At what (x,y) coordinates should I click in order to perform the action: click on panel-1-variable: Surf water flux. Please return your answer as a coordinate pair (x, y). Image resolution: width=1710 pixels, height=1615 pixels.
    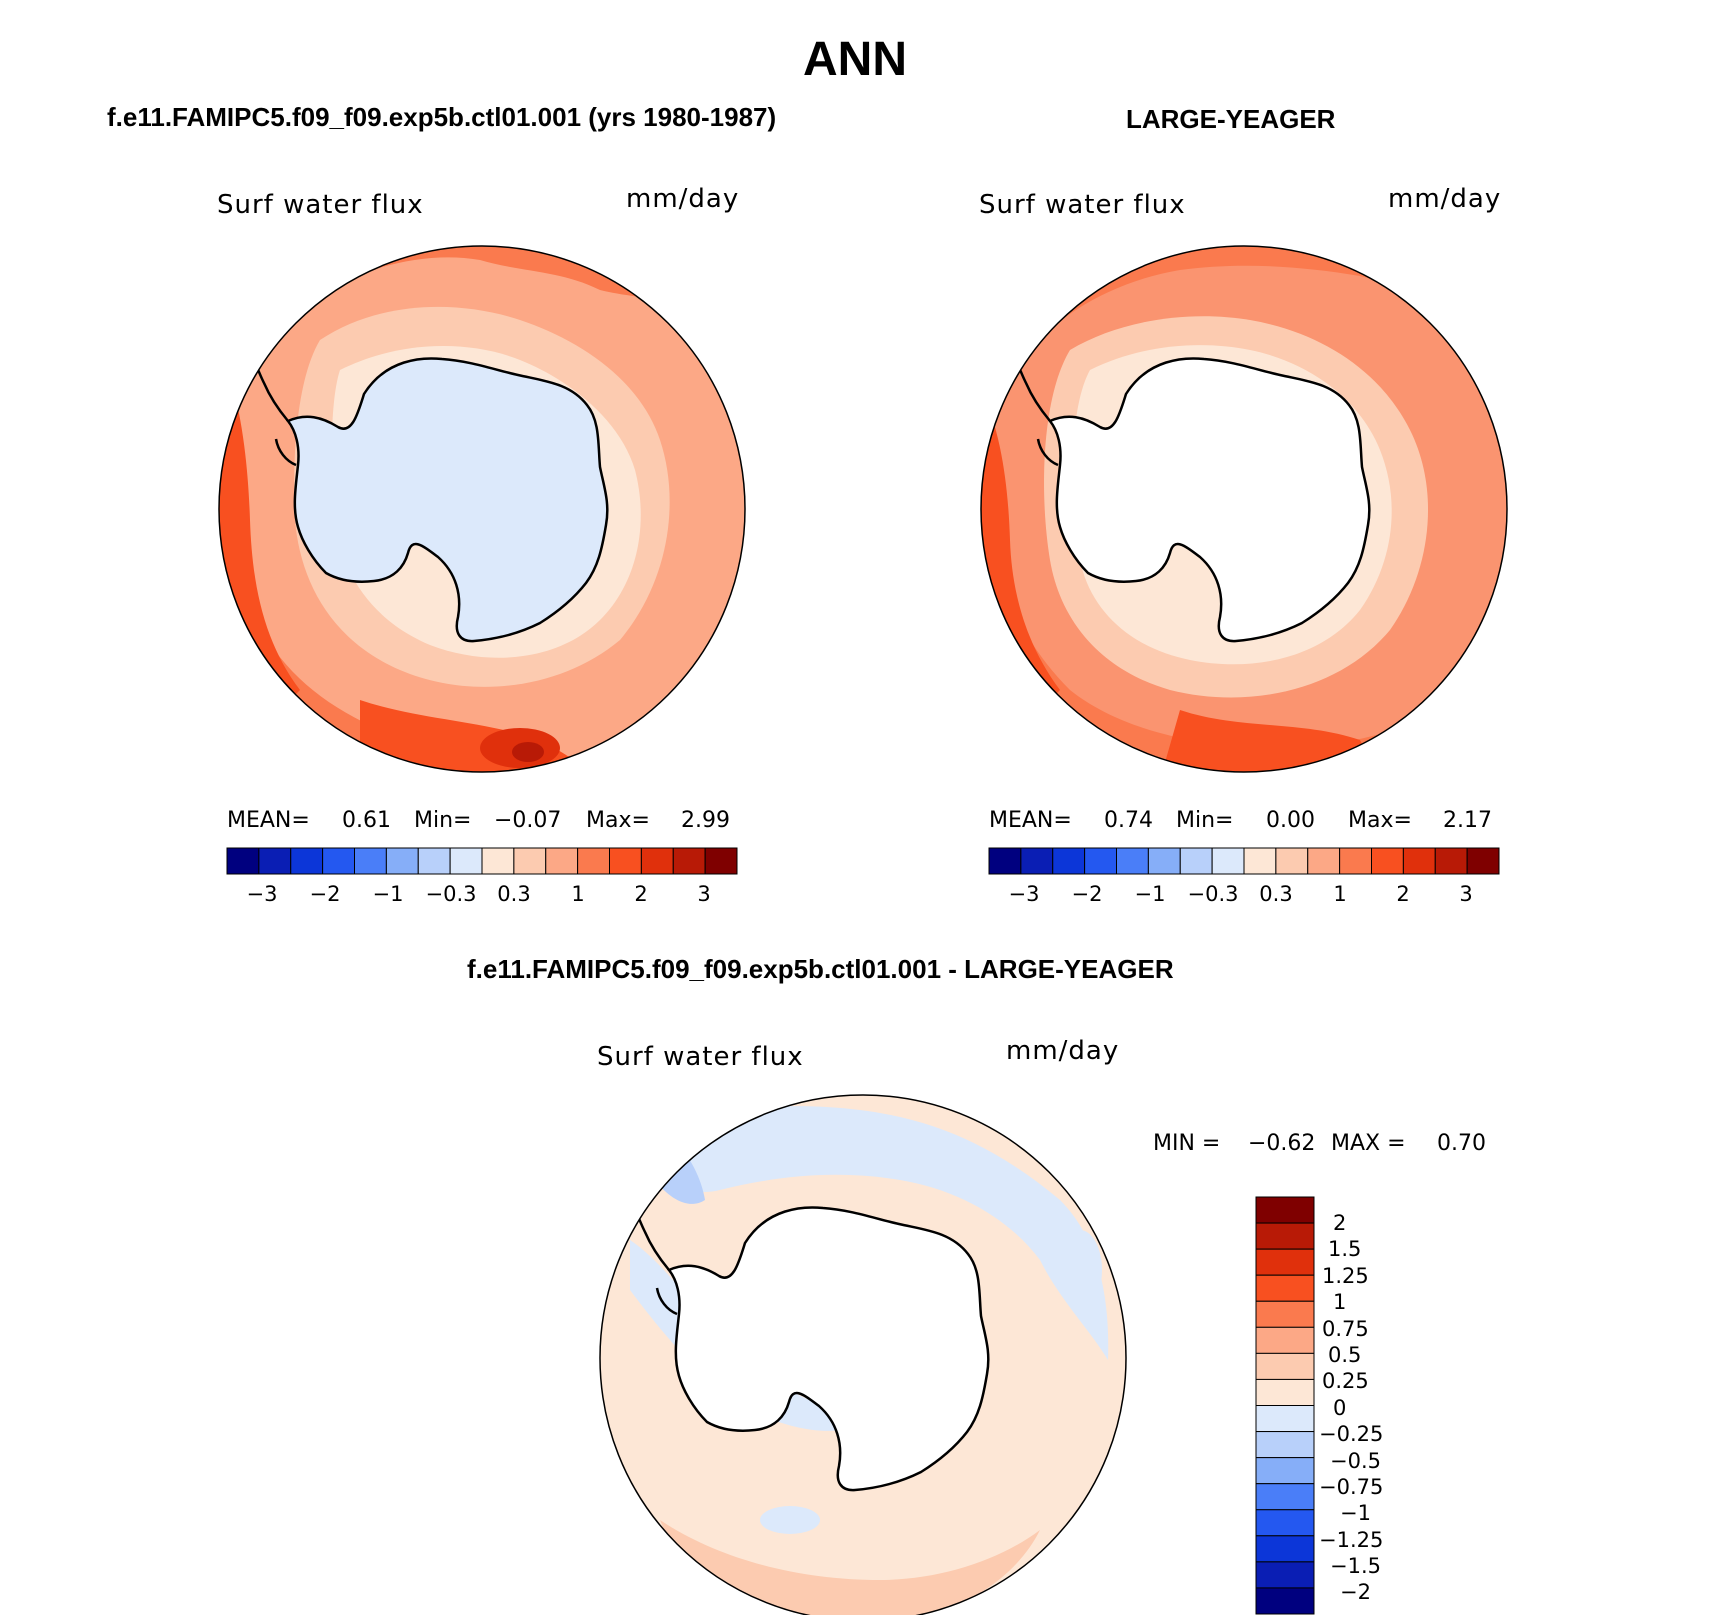
    Looking at the image, I should click on (320, 205).